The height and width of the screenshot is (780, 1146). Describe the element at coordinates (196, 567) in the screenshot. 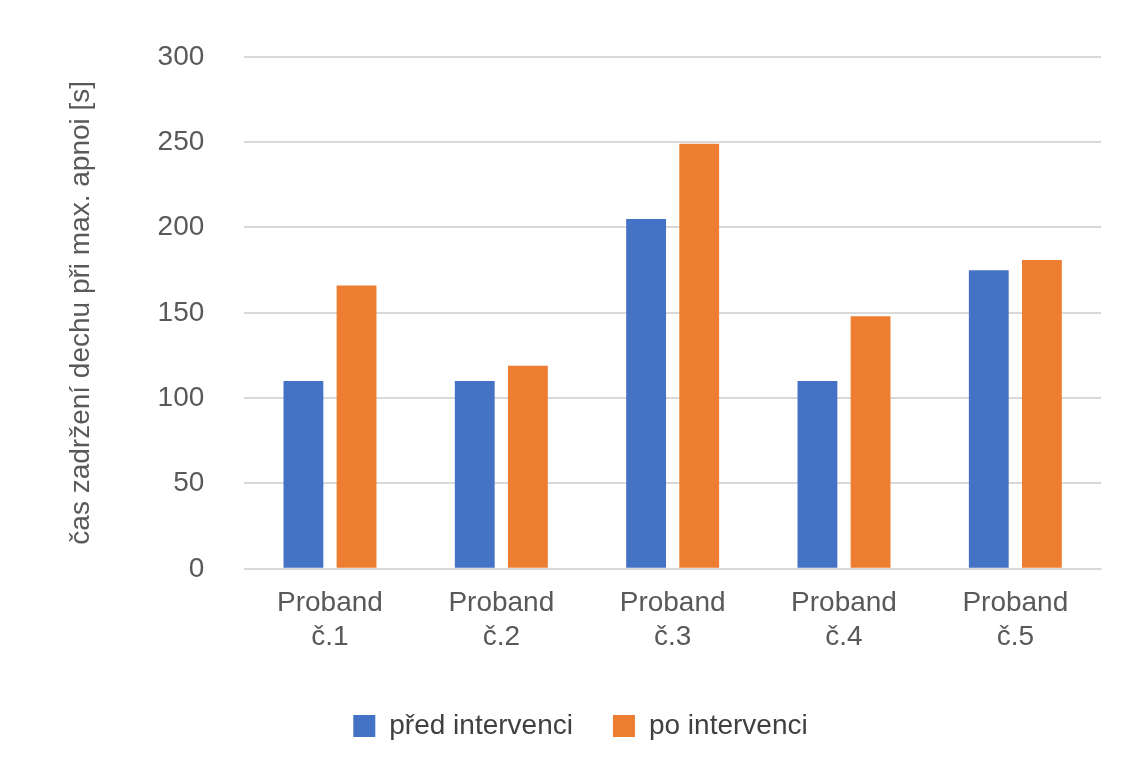

I see `y-tick-label: 0` at that location.